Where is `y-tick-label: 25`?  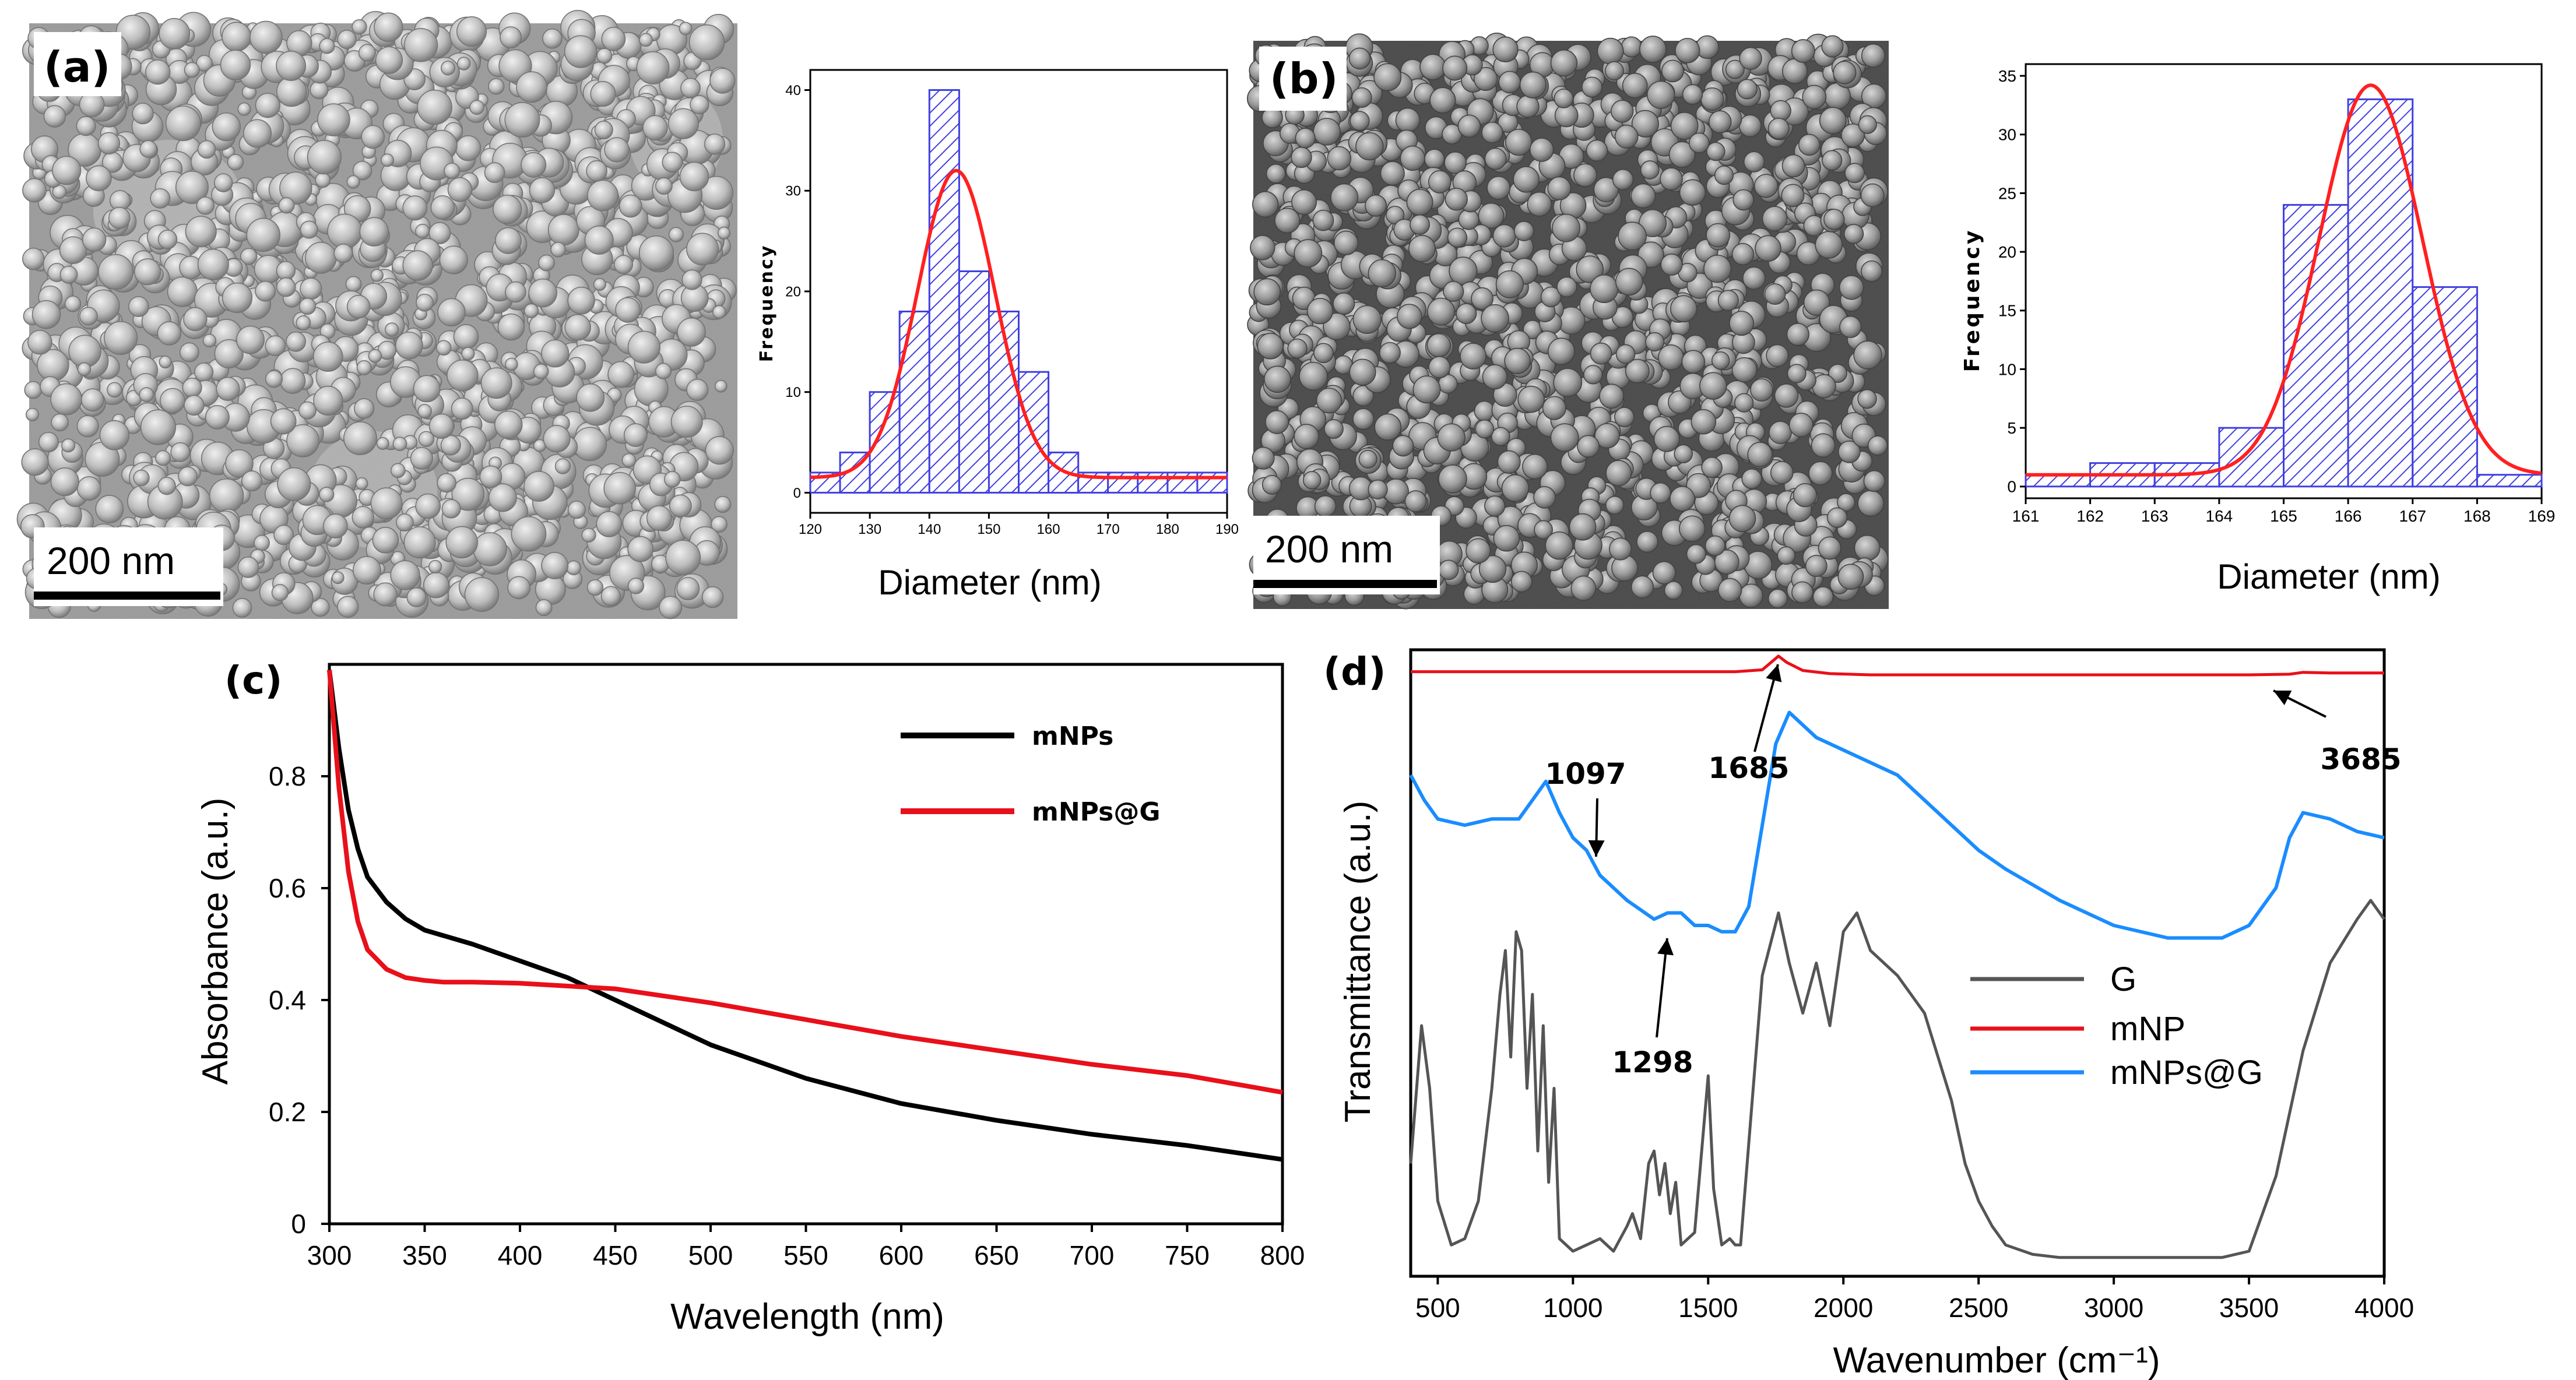 y-tick-label: 25 is located at coordinates (2007, 193).